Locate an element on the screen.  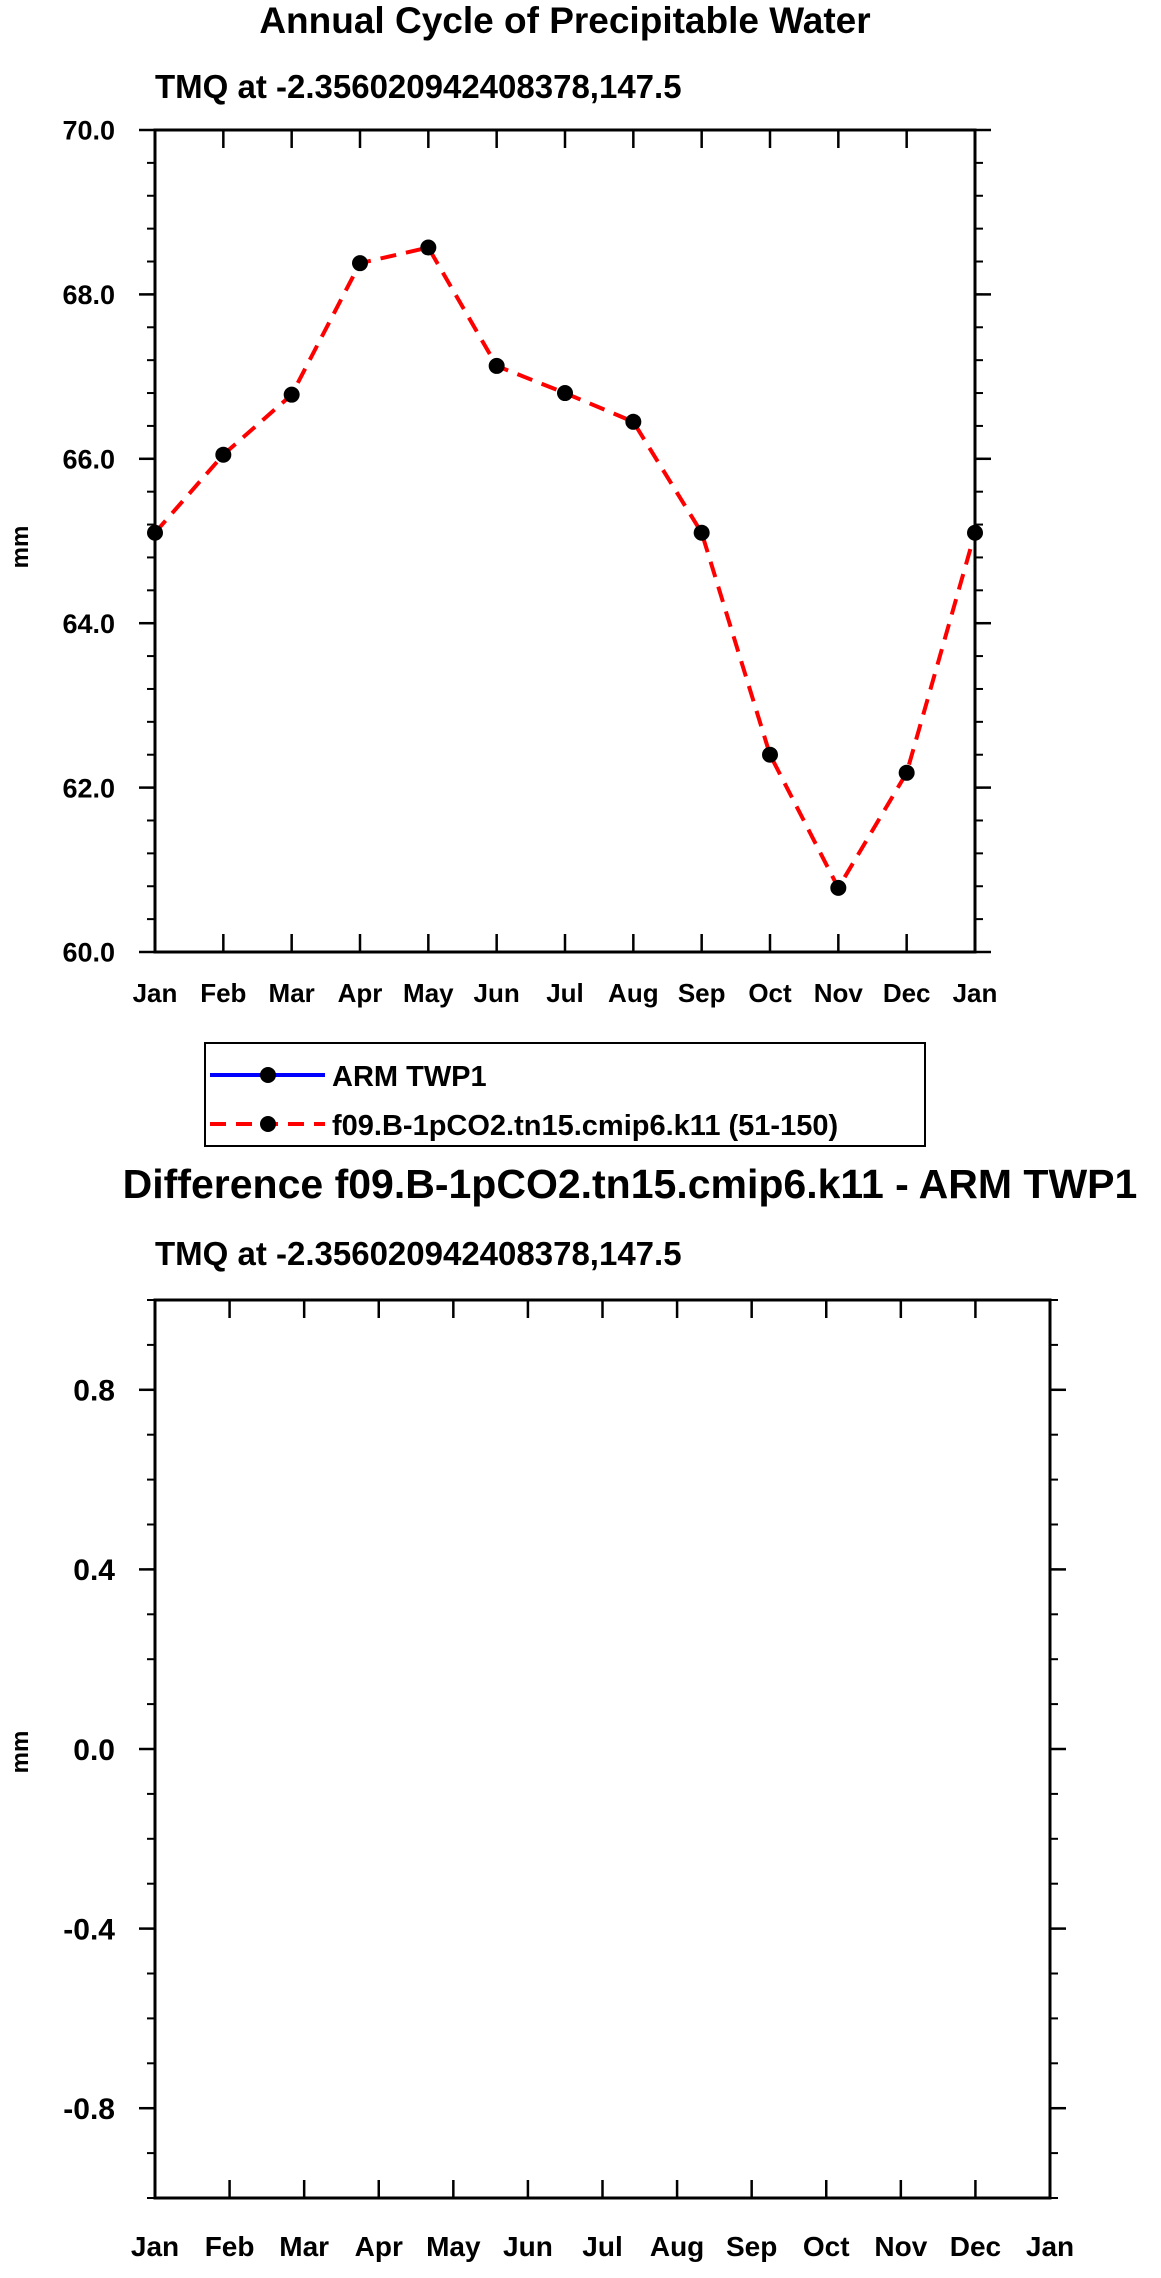
chart2-y-axis-label: mm is located at coordinates (20, 1752).